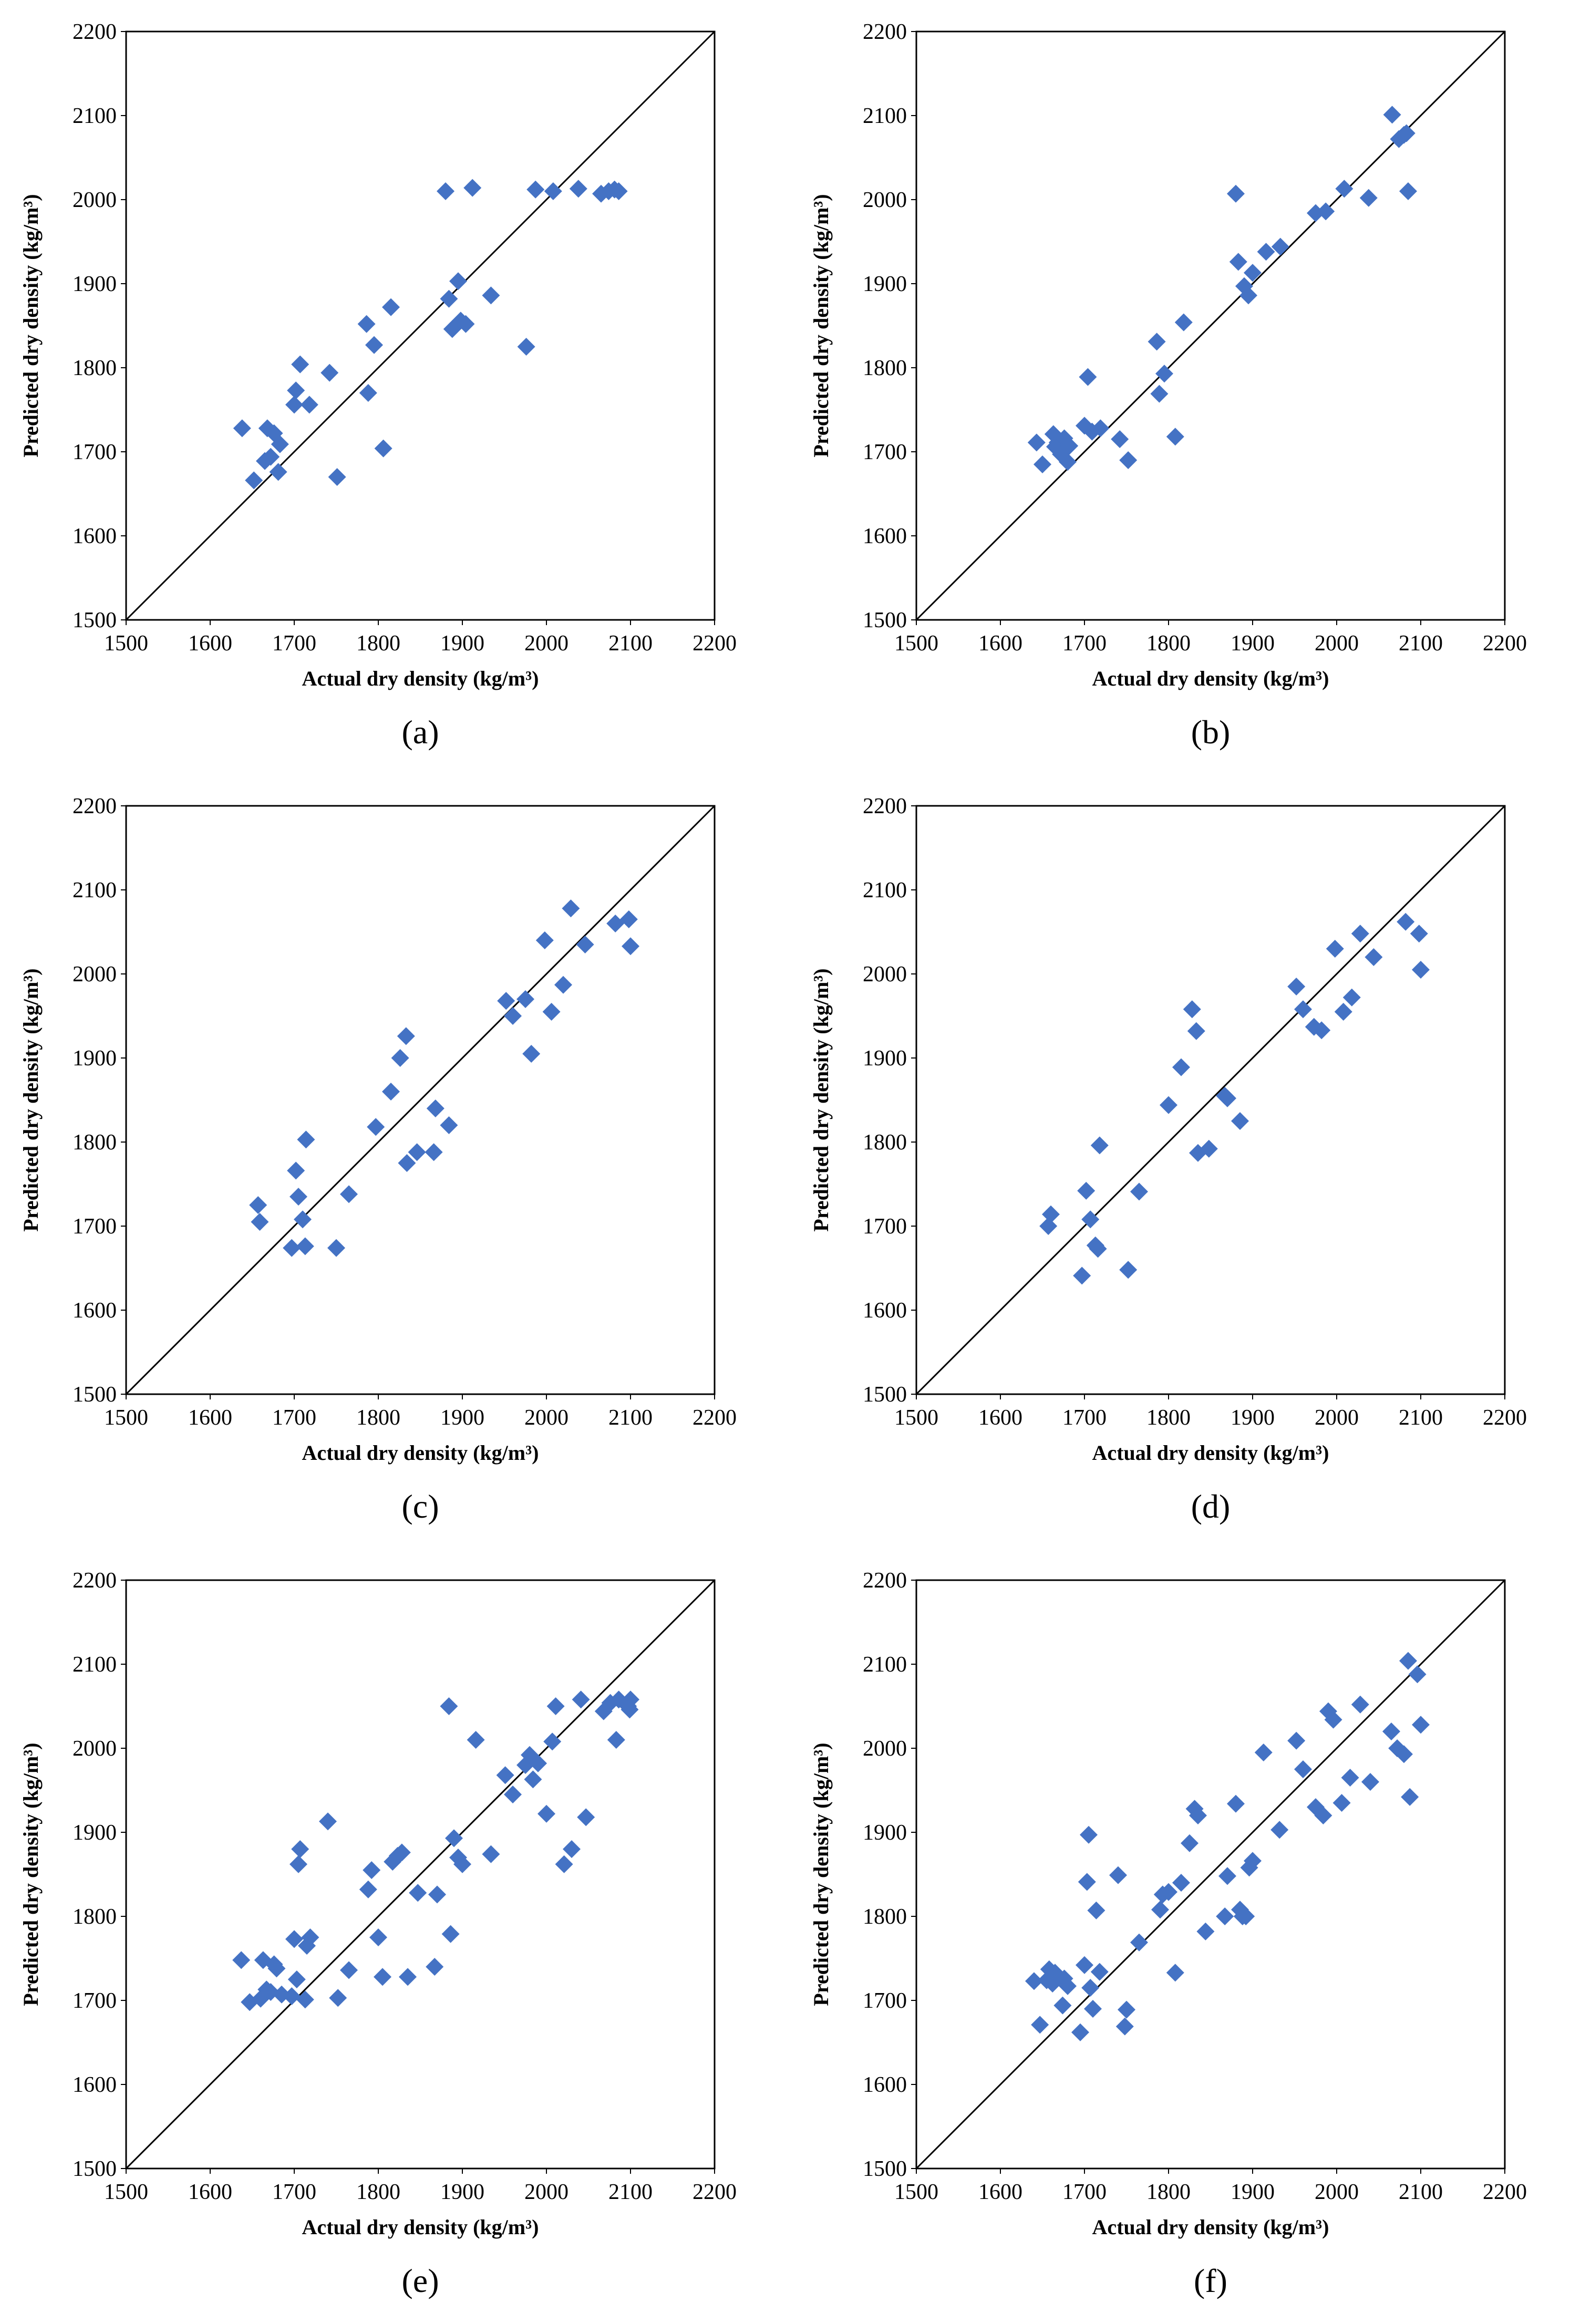  Describe the element at coordinates (885, 284) in the screenshot. I see `y-tick-label: 1900` at that location.